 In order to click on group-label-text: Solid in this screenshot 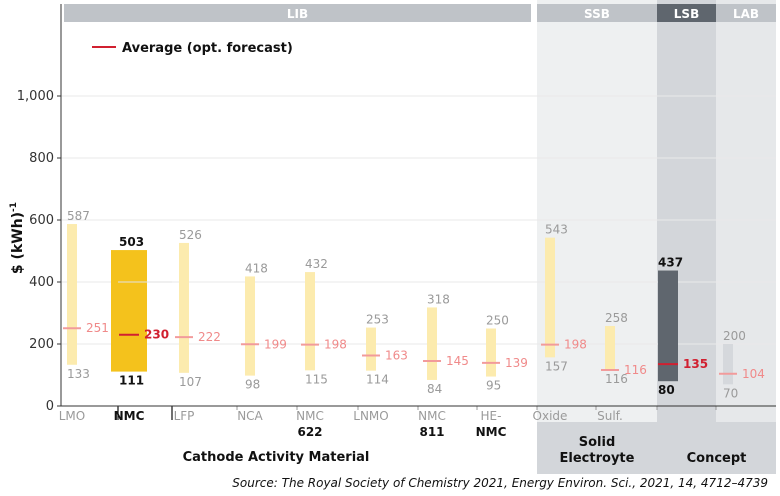, I will do `click(597, 442)`.